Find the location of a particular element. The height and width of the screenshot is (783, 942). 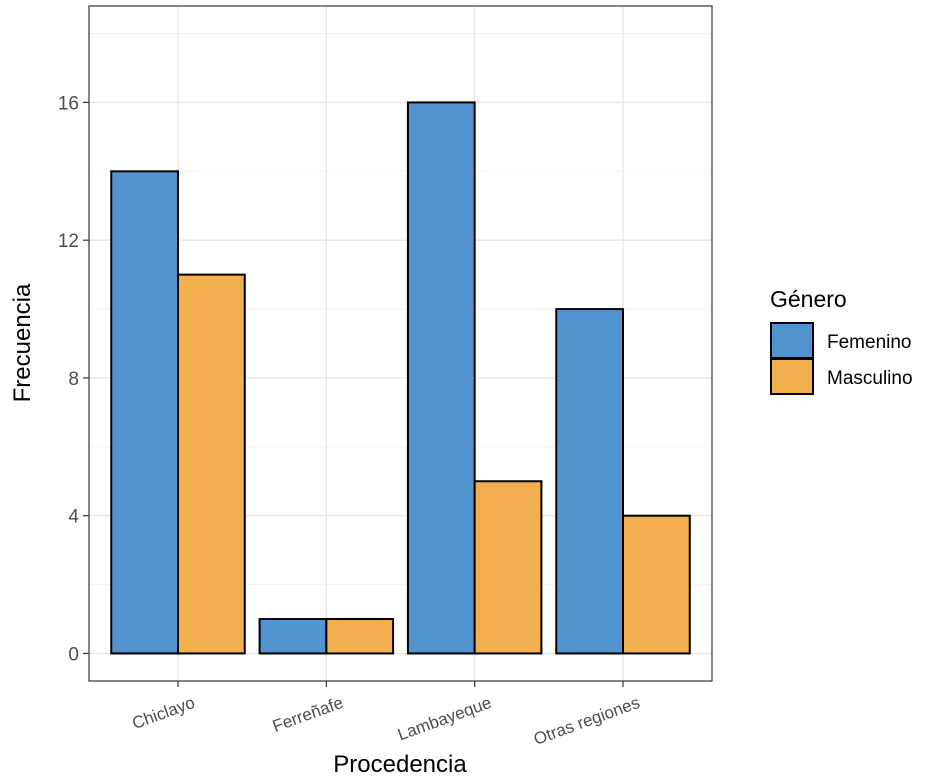

x-tick-label: Otras regiones is located at coordinates (586, 721).